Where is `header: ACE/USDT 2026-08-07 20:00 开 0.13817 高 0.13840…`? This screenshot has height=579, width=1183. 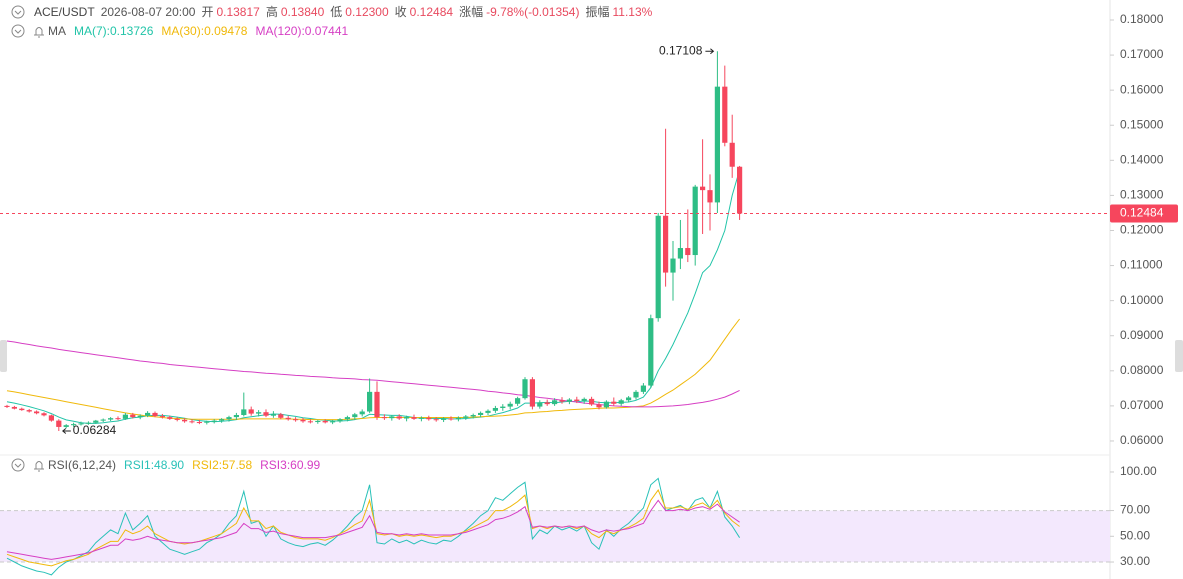 header: ACE/USDT 2026-08-07 20:00 开 0.13817 高 0.13840… is located at coordinates (343, 11).